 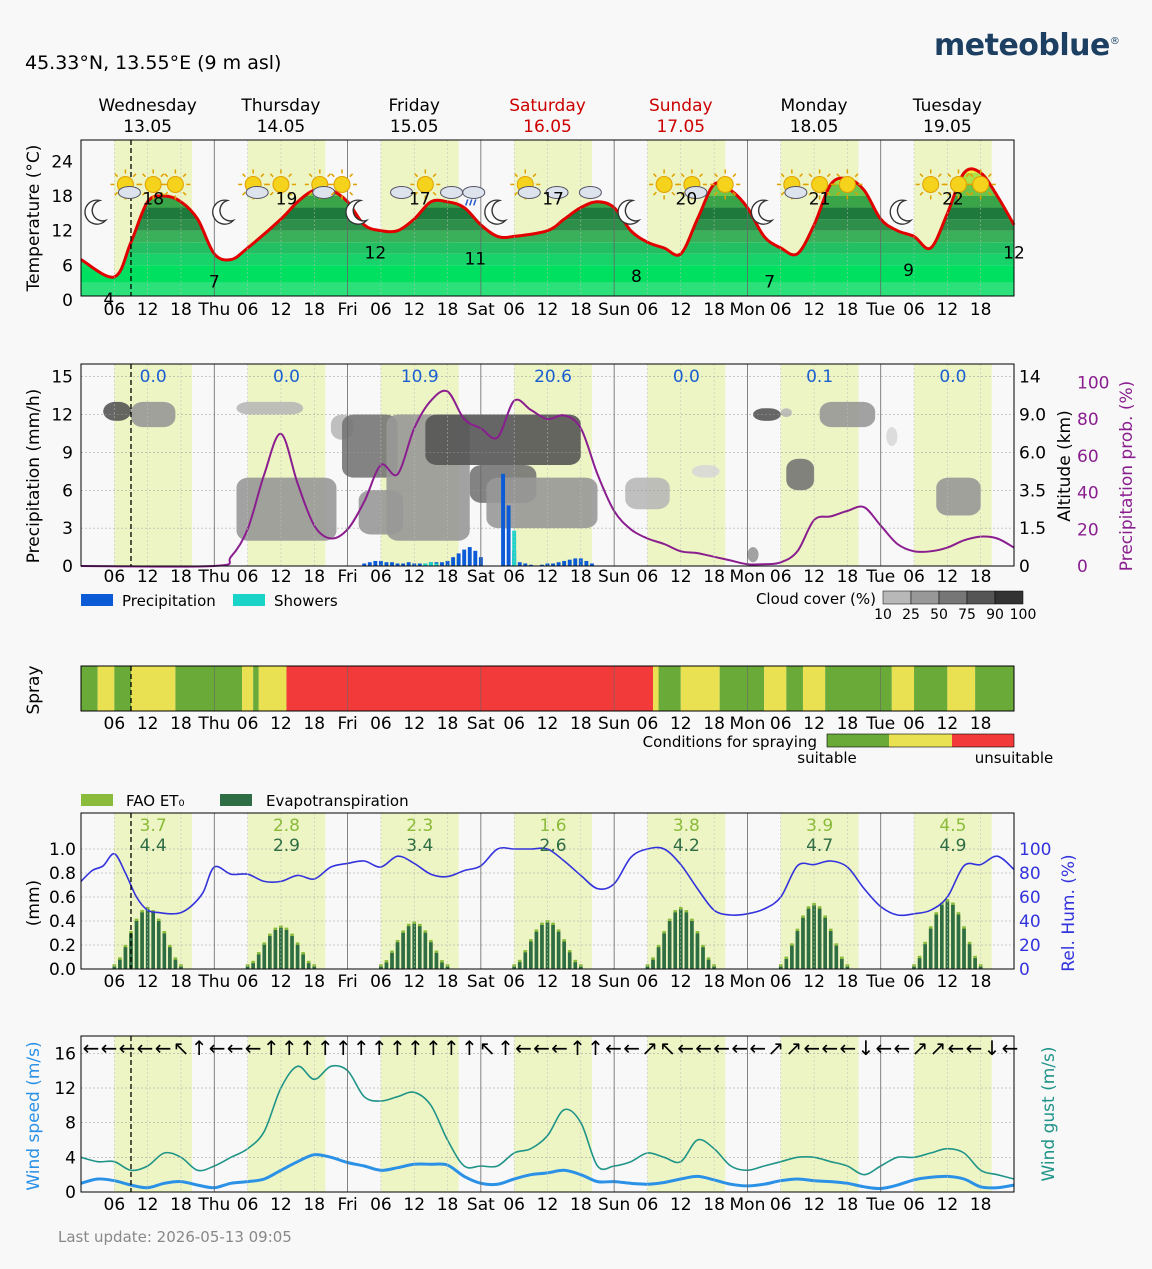 I want to click on wind-tick-label: 0, so click(x=70, y=1193).